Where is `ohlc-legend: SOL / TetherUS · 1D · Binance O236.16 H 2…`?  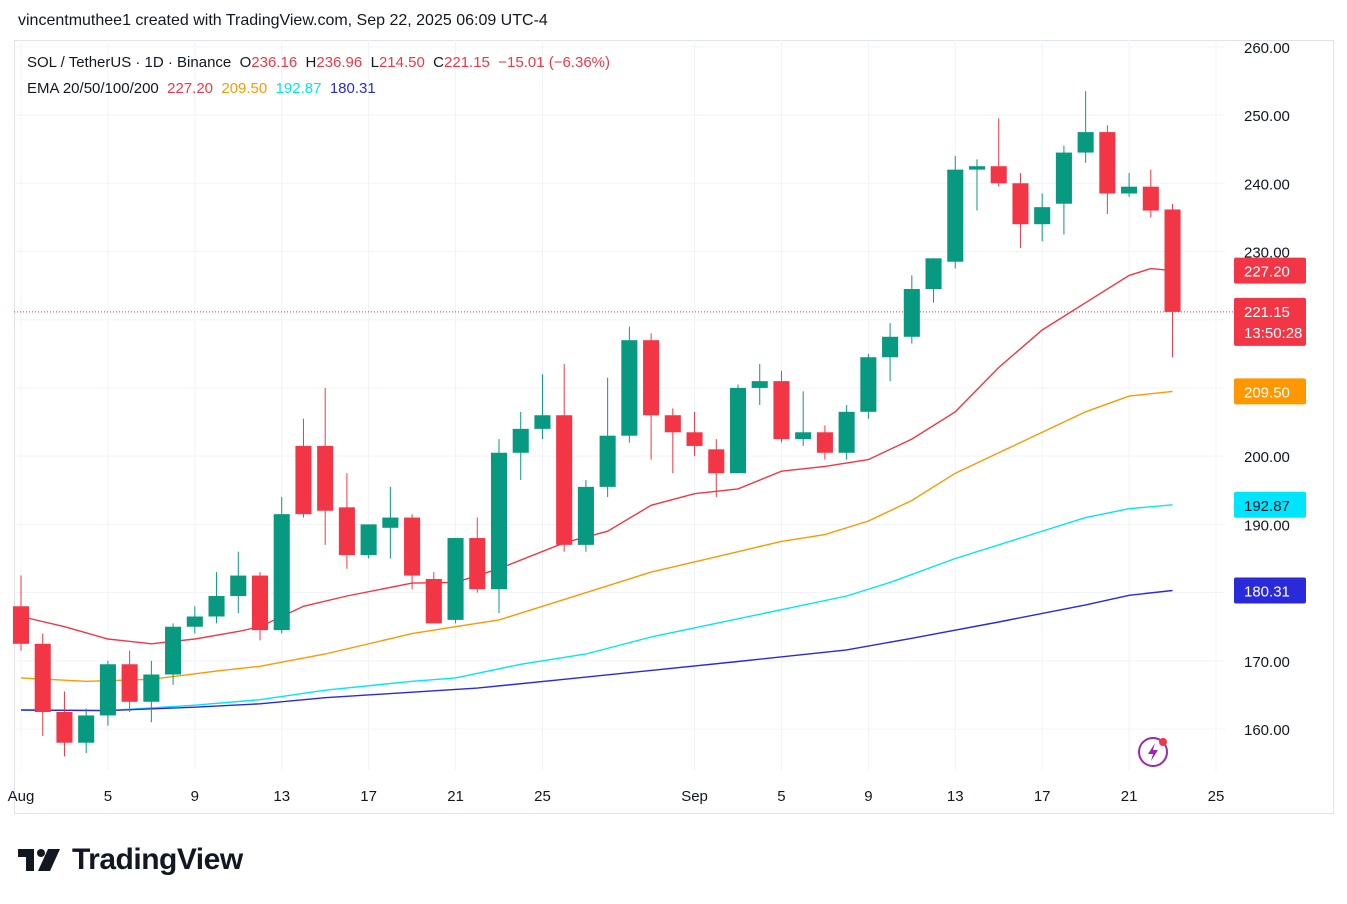 ohlc-legend: SOL / TetherUS · 1D · Binance O236.16 H 2… is located at coordinates (318, 62).